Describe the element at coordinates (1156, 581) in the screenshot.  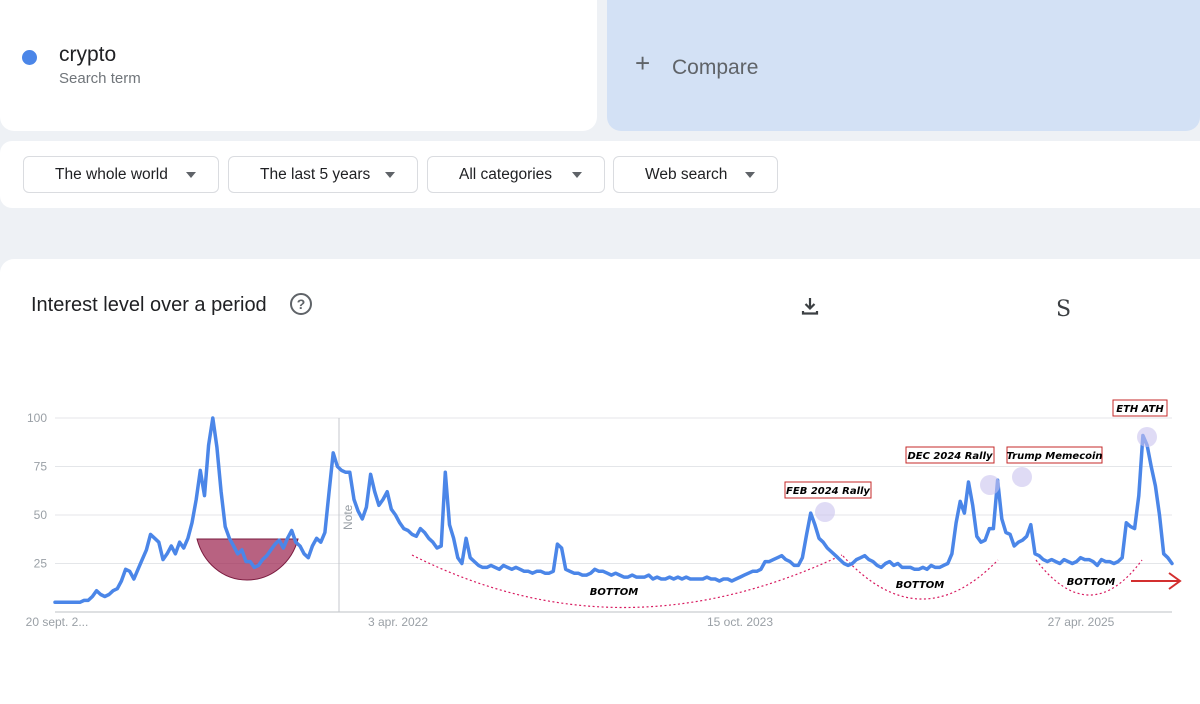
I see `red-arrow-icon` at that location.